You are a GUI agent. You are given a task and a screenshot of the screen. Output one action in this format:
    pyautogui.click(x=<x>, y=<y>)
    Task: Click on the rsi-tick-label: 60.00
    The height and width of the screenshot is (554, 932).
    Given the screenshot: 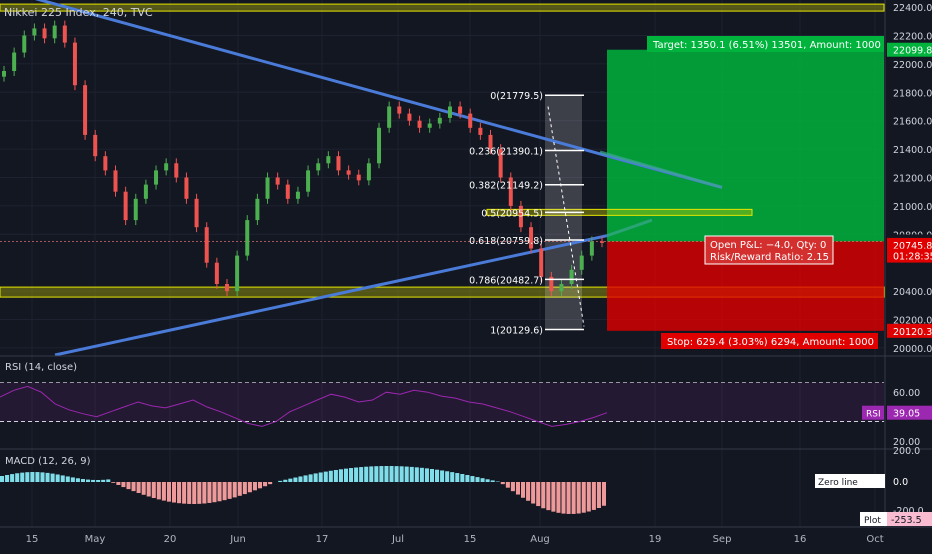 What is the action you would take?
    pyautogui.click(x=906, y=393)
    